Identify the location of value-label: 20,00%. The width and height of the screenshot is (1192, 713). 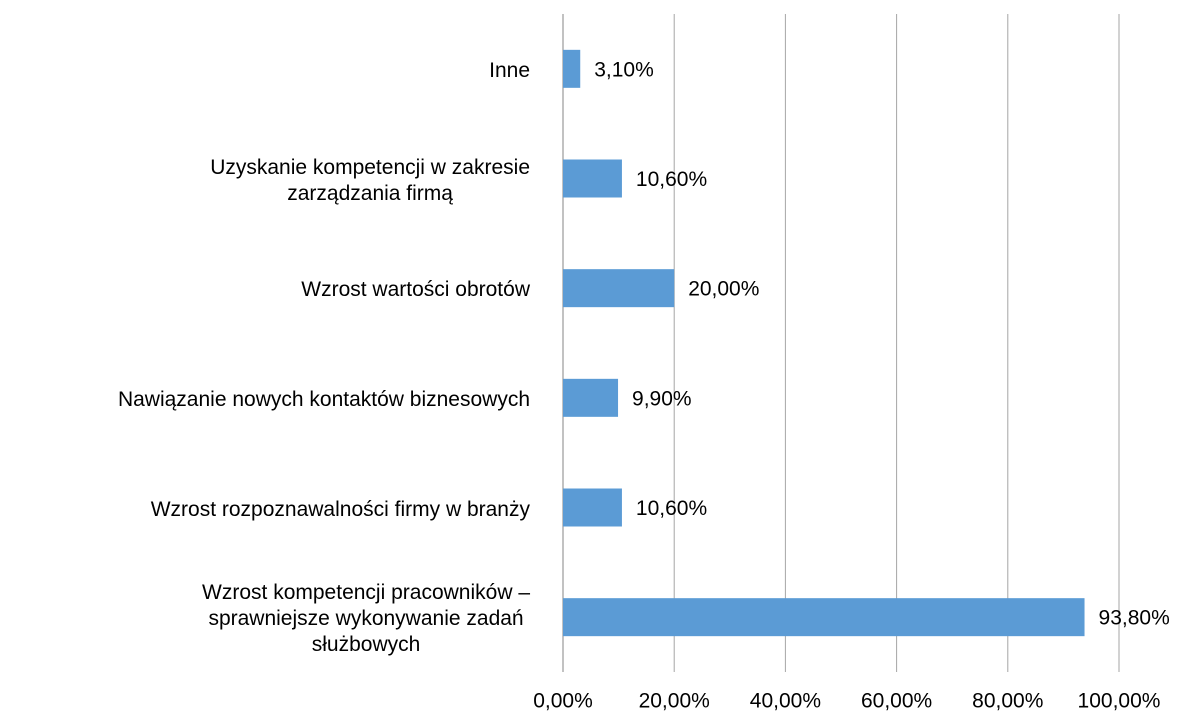
(723, 289).